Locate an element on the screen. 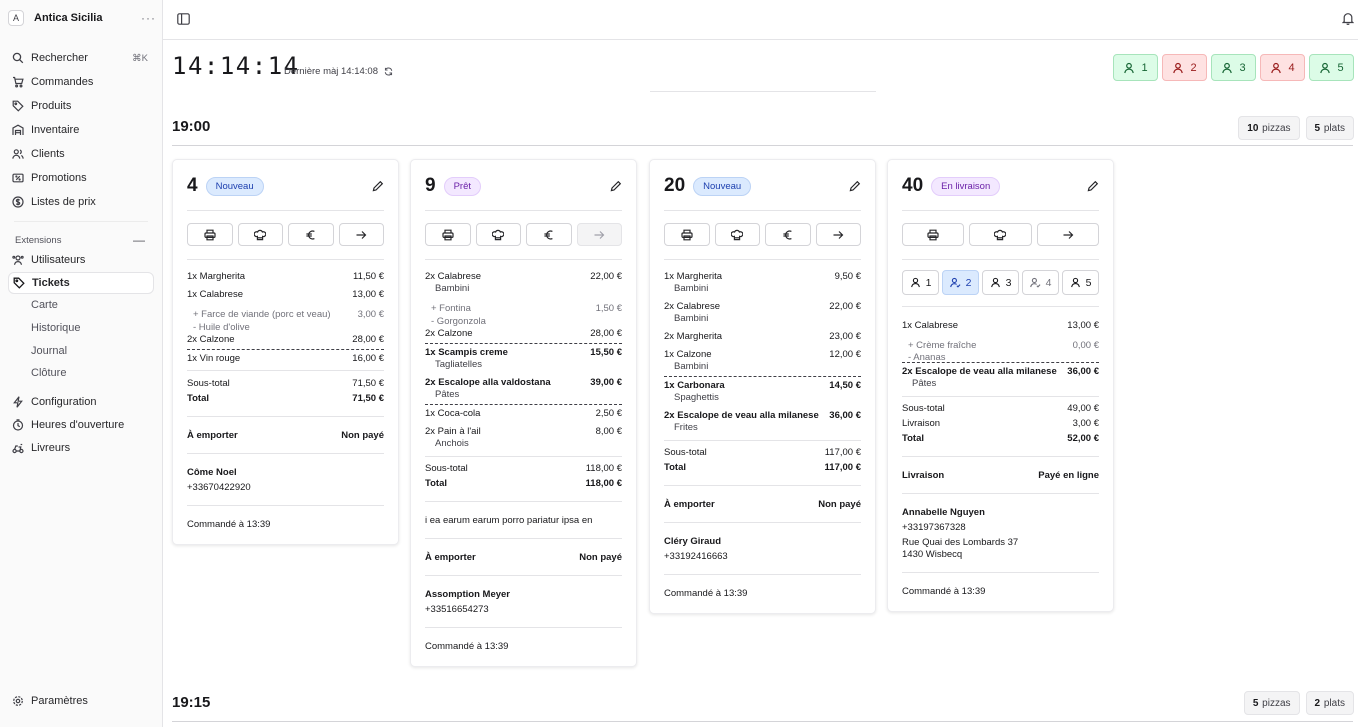 The width and height of the screenshot is (1358, 727). line-modifier: + Fontina 1,50 € is located at coordinates (526, 308).